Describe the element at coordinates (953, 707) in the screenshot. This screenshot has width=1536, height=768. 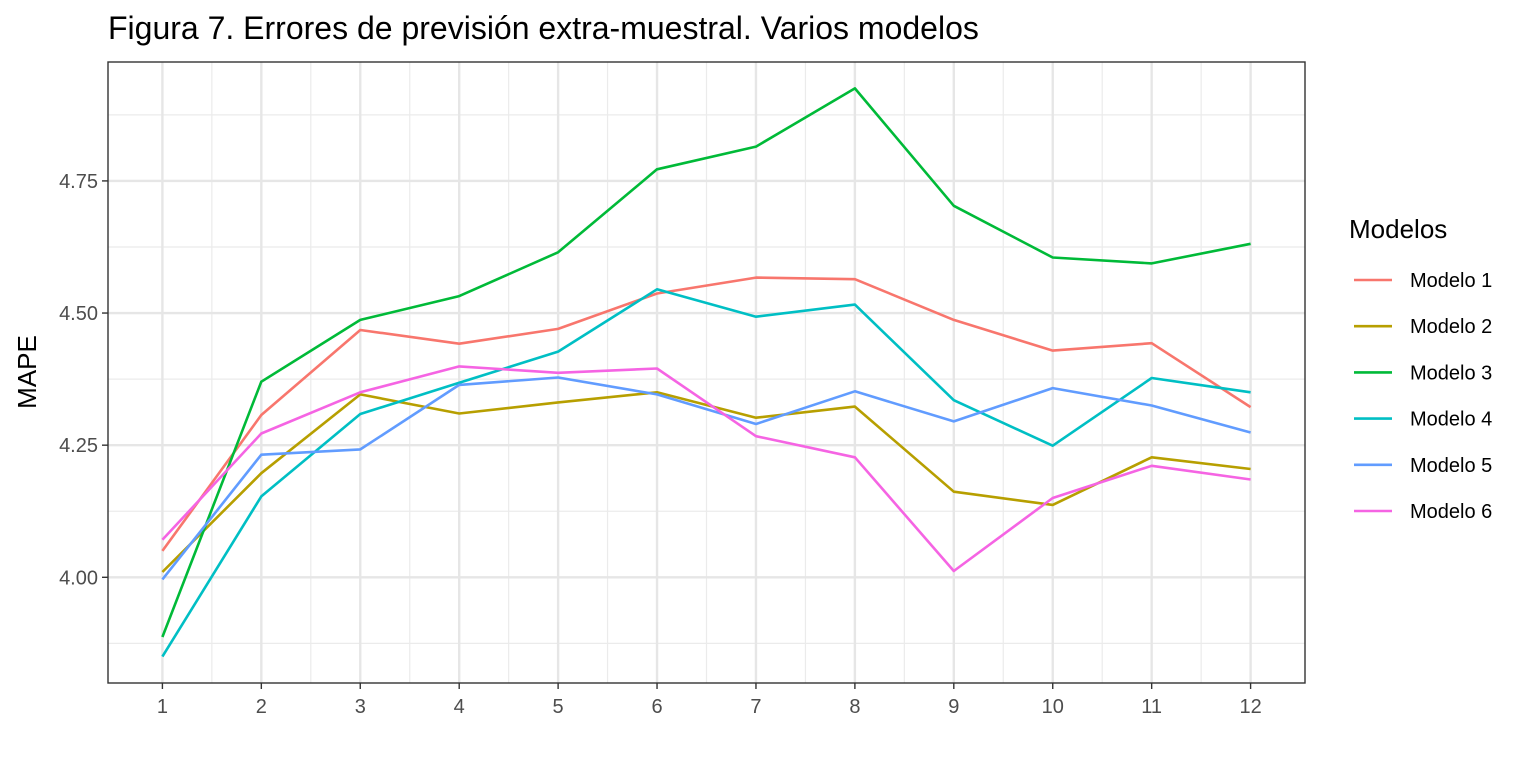
I see `x-tick-label: 9` at that location.